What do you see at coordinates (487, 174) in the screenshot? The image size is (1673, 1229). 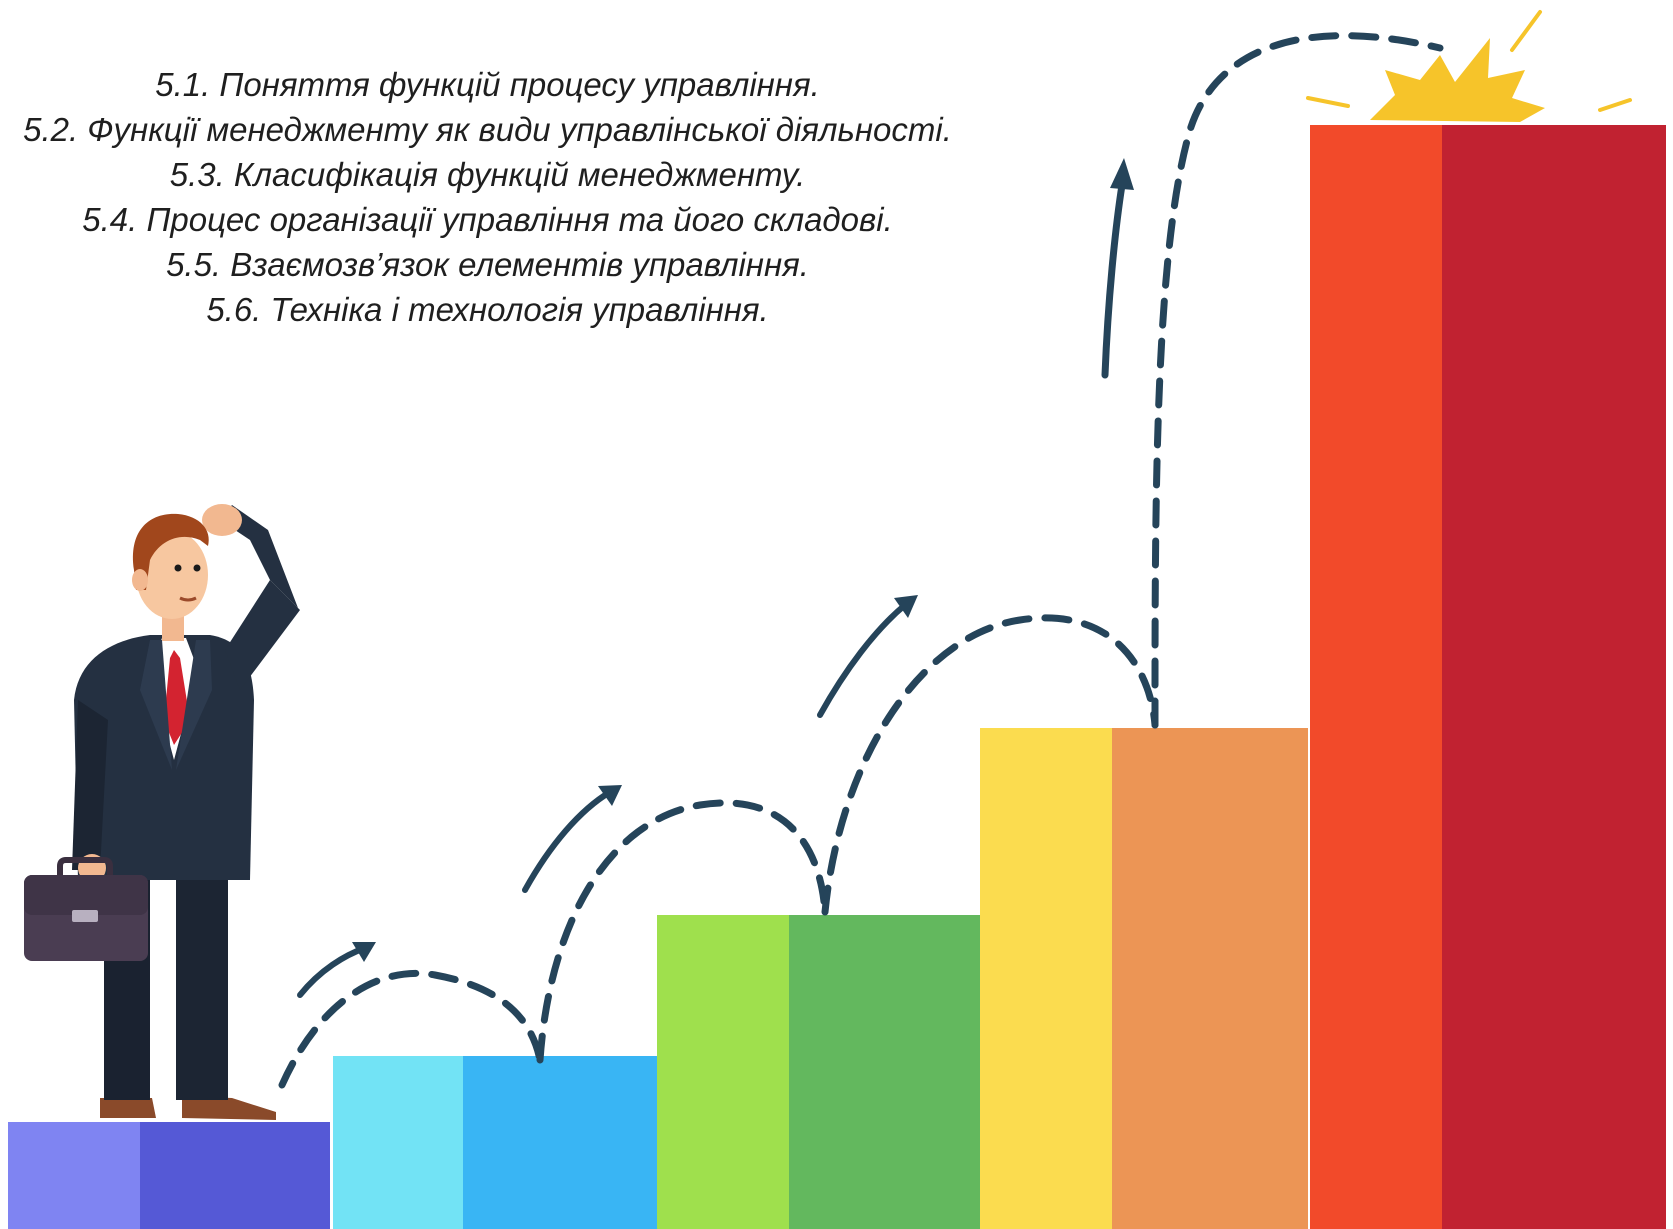 I see `topic-item-5-3: 5.3. Класифікація функцій менеджменту.` at bounding box center [487, 174].